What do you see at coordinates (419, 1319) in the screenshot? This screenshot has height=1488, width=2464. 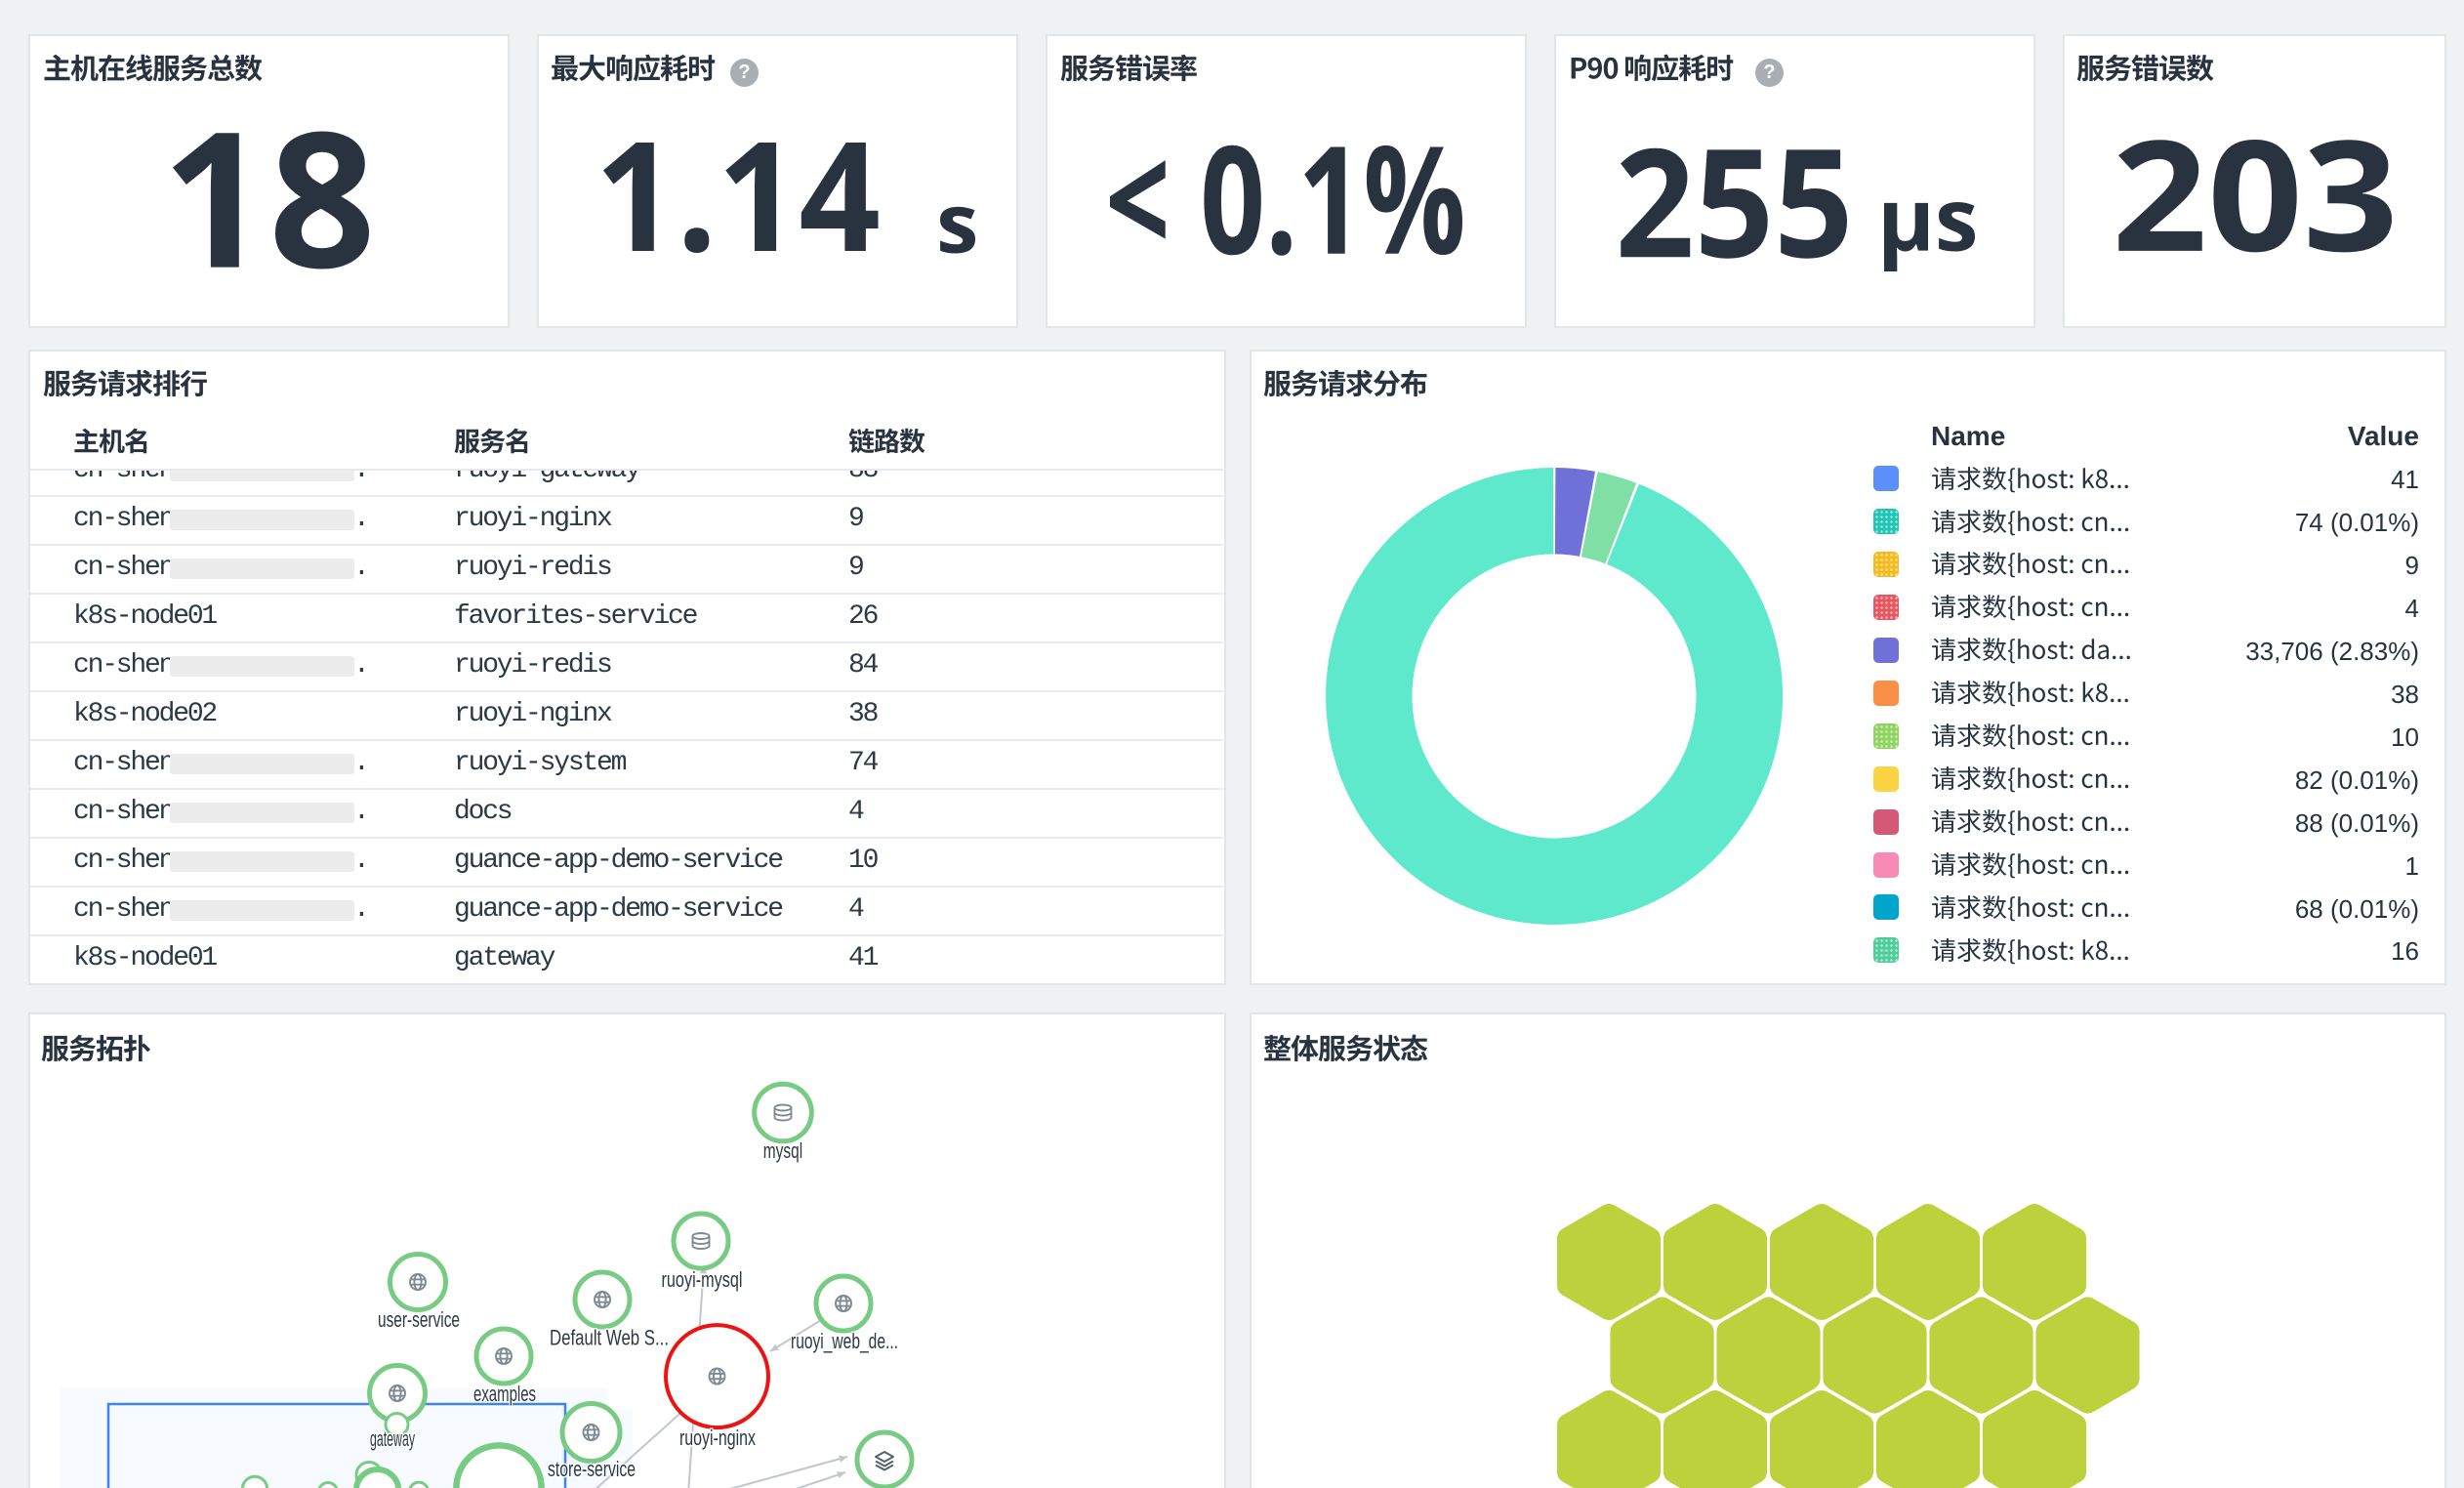 I see `svg-text: user-service` at bounding box center [419, 1319].